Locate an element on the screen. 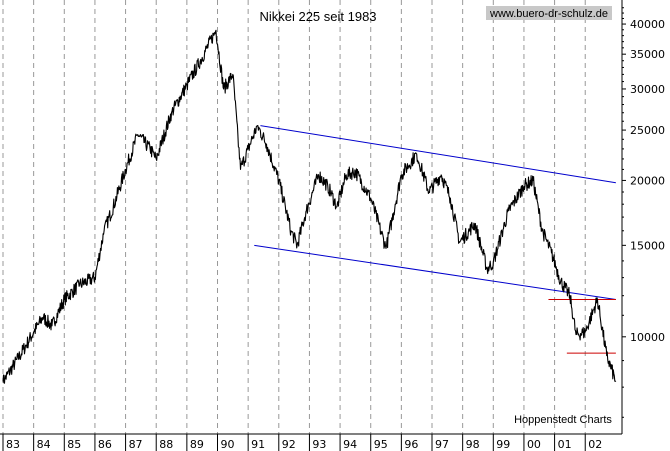 The width and height of the screenshot is (670, 451). x-tick-label-91: 91 is located at coordinates (258, 444).